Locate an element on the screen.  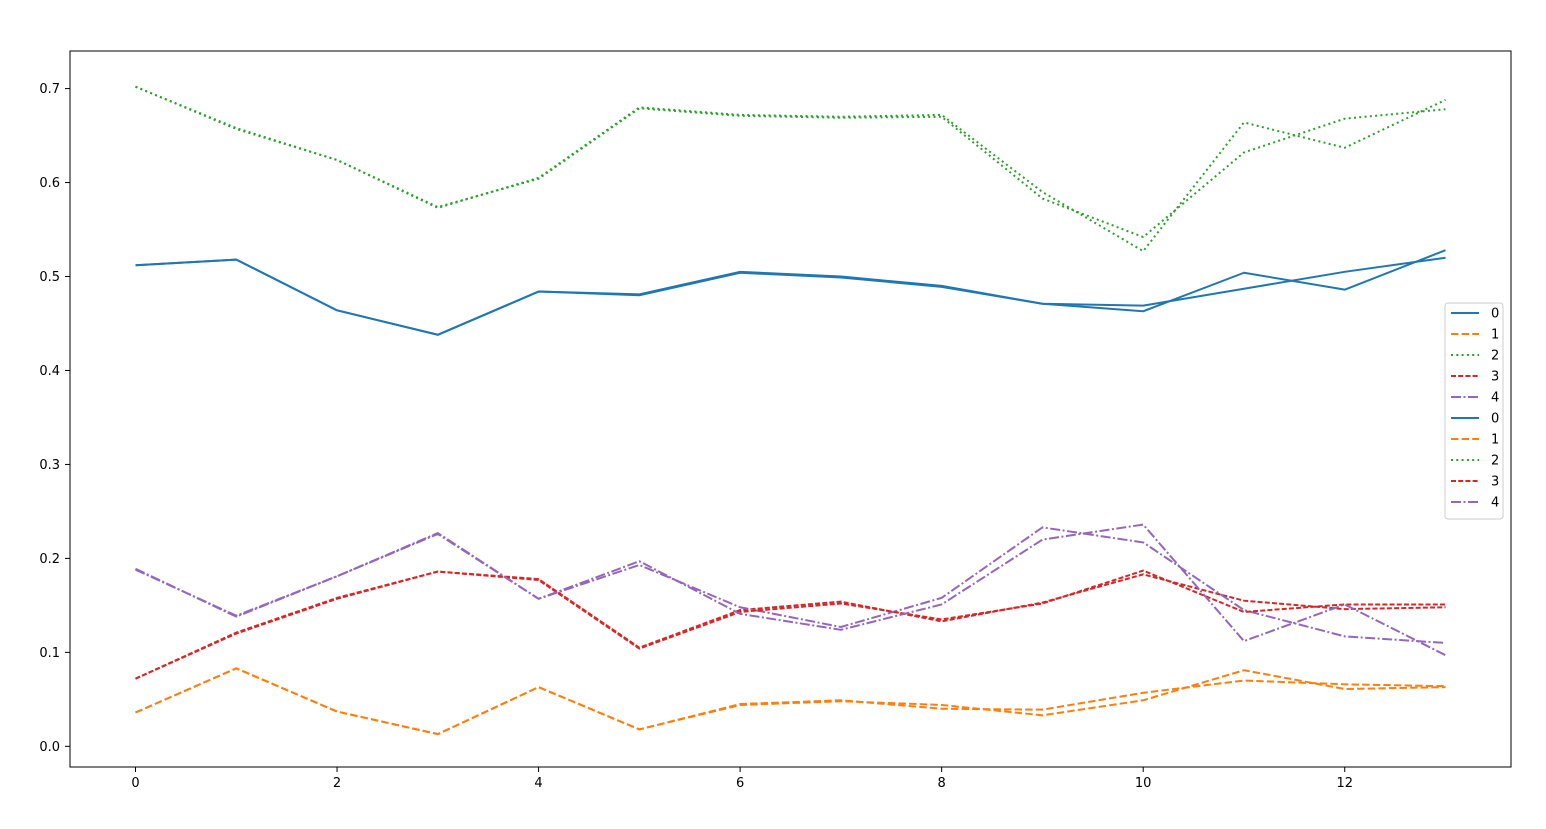
y-tick-label: 0.5 is located at coordinates (49, 277).